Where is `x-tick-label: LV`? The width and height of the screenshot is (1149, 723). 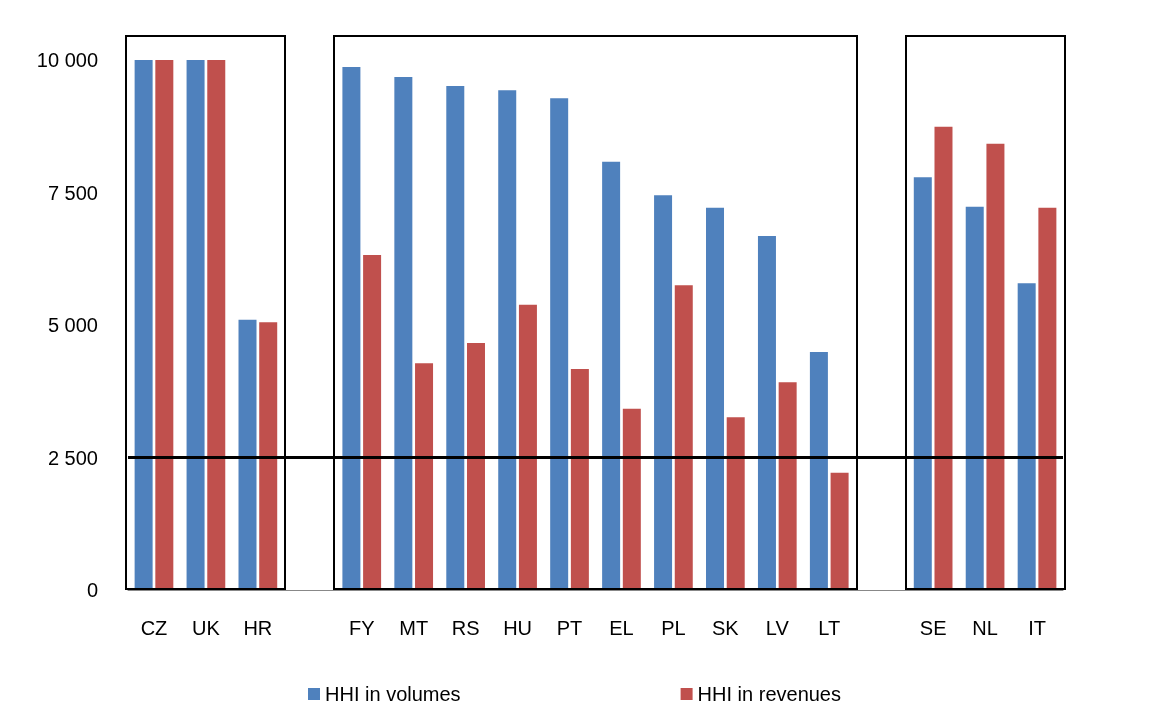
x-tick-label: LV is located at coordinates (777, 628).